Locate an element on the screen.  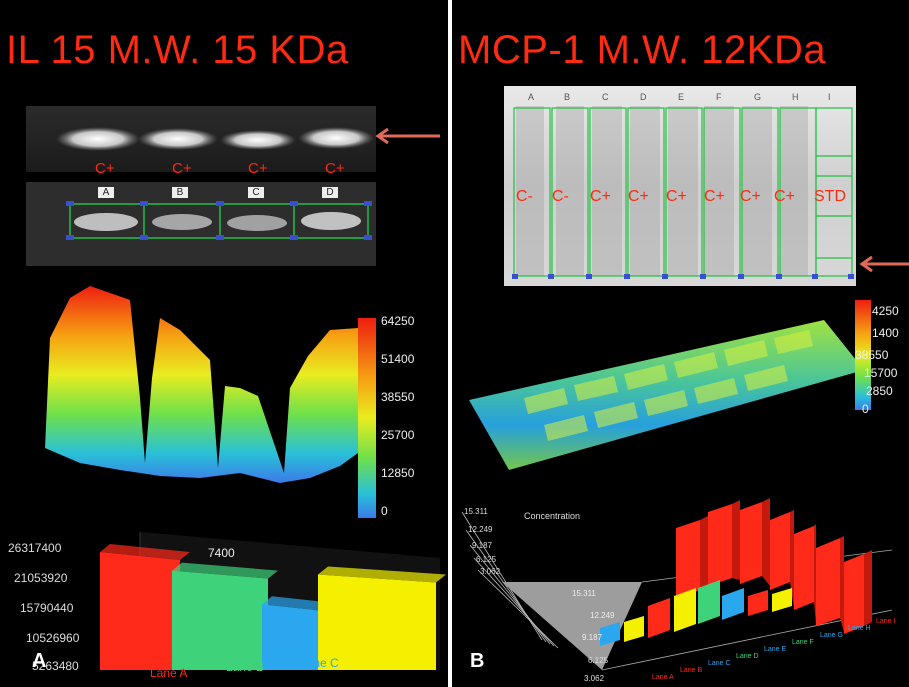
colorbar-b-tick-5: 0 is located at coordinates (865, 409).